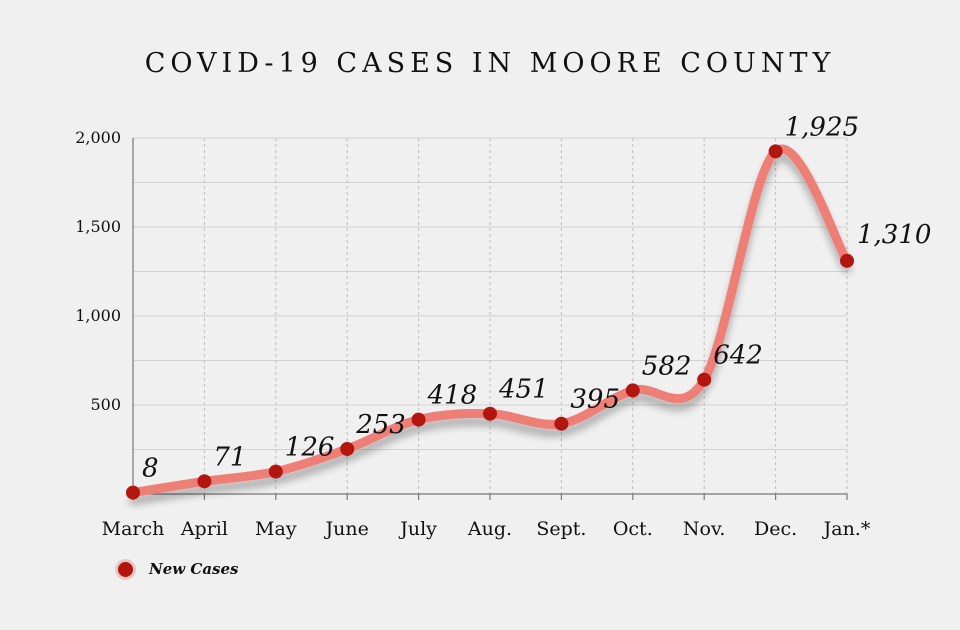  I want to click on legend: New Cases, so click(178, 569).